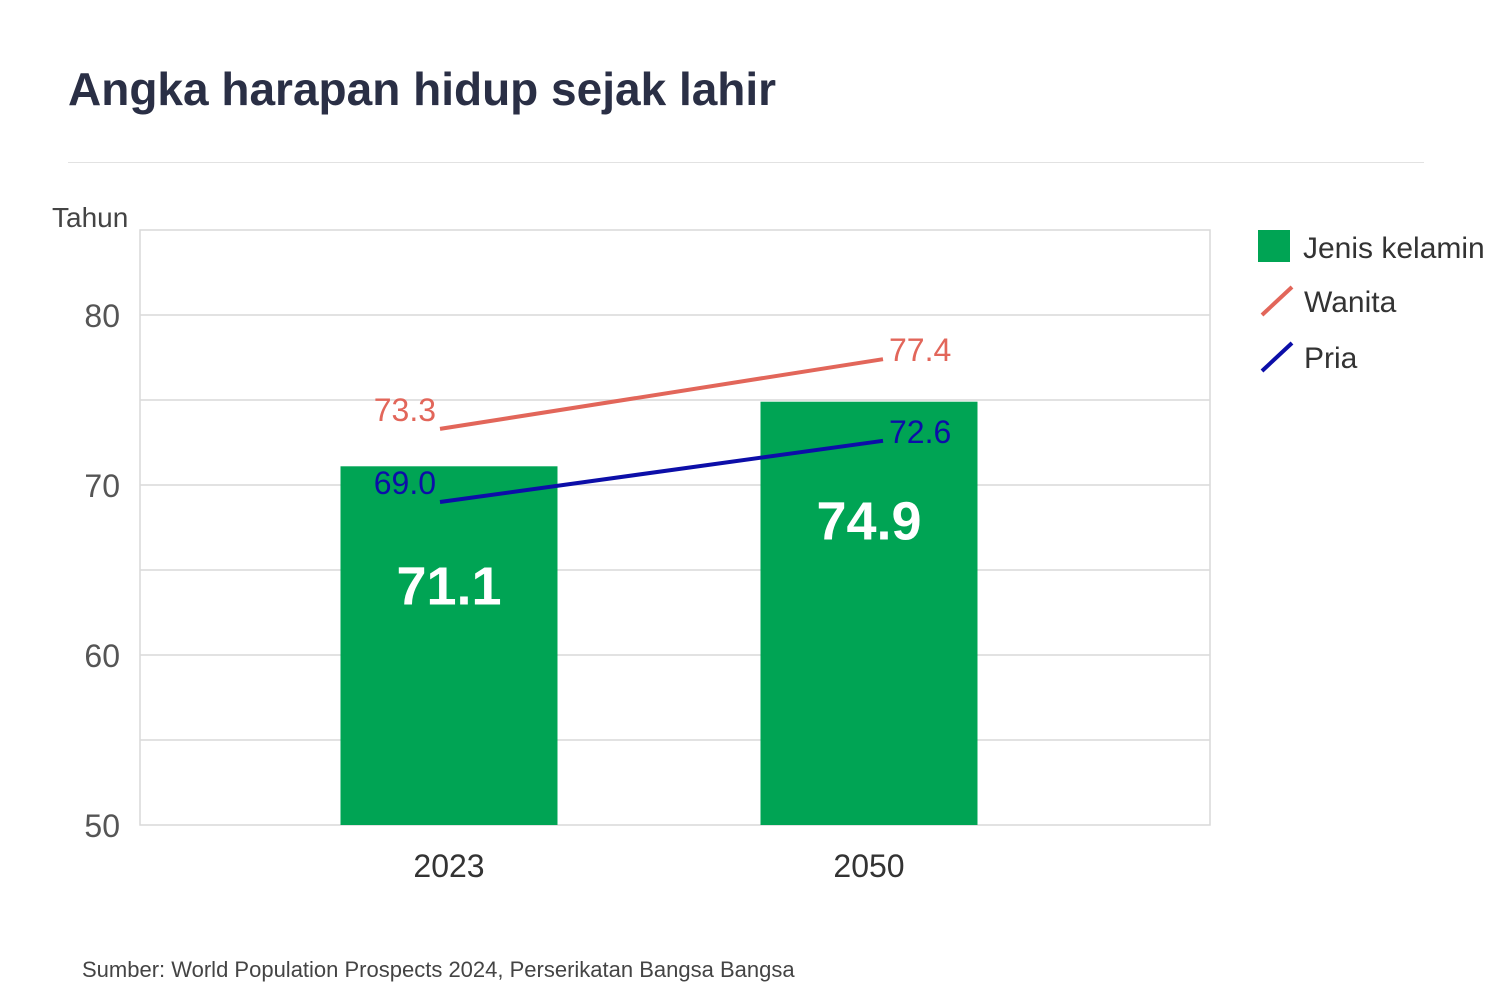 This screenshot has height=1000, width=1500. What do you see at coordinates (920, 432) in the screenshot?
I see `line-value-label: 72.6` at bounding box center [920, 432].